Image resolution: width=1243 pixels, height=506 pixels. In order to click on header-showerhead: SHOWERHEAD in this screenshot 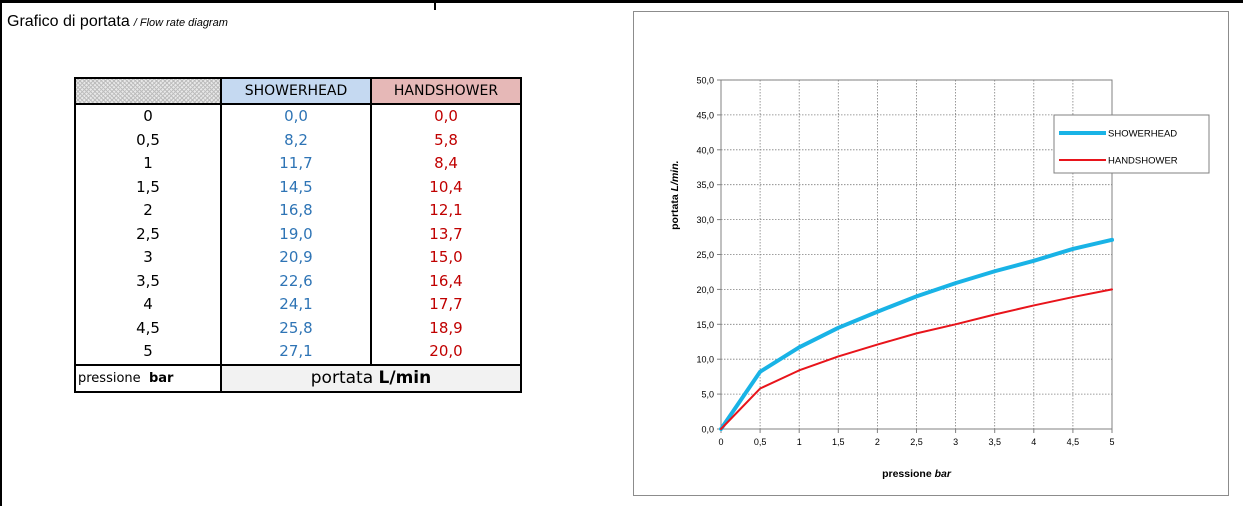, I will do `click(296, 91)`.